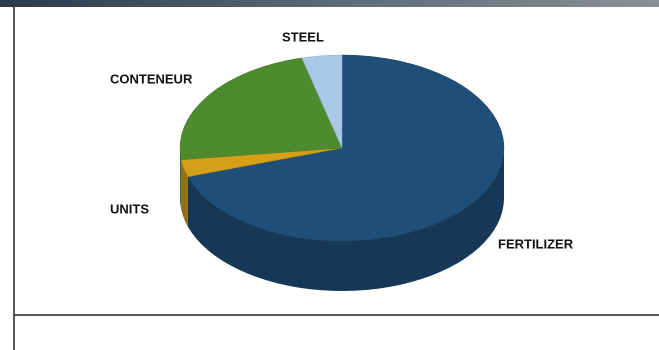 The width and height of the screenshot is (659, 350). What do you see at coordinates (329, 3) in the screenshot?
I see `banner` at bounding box center [329, 3].